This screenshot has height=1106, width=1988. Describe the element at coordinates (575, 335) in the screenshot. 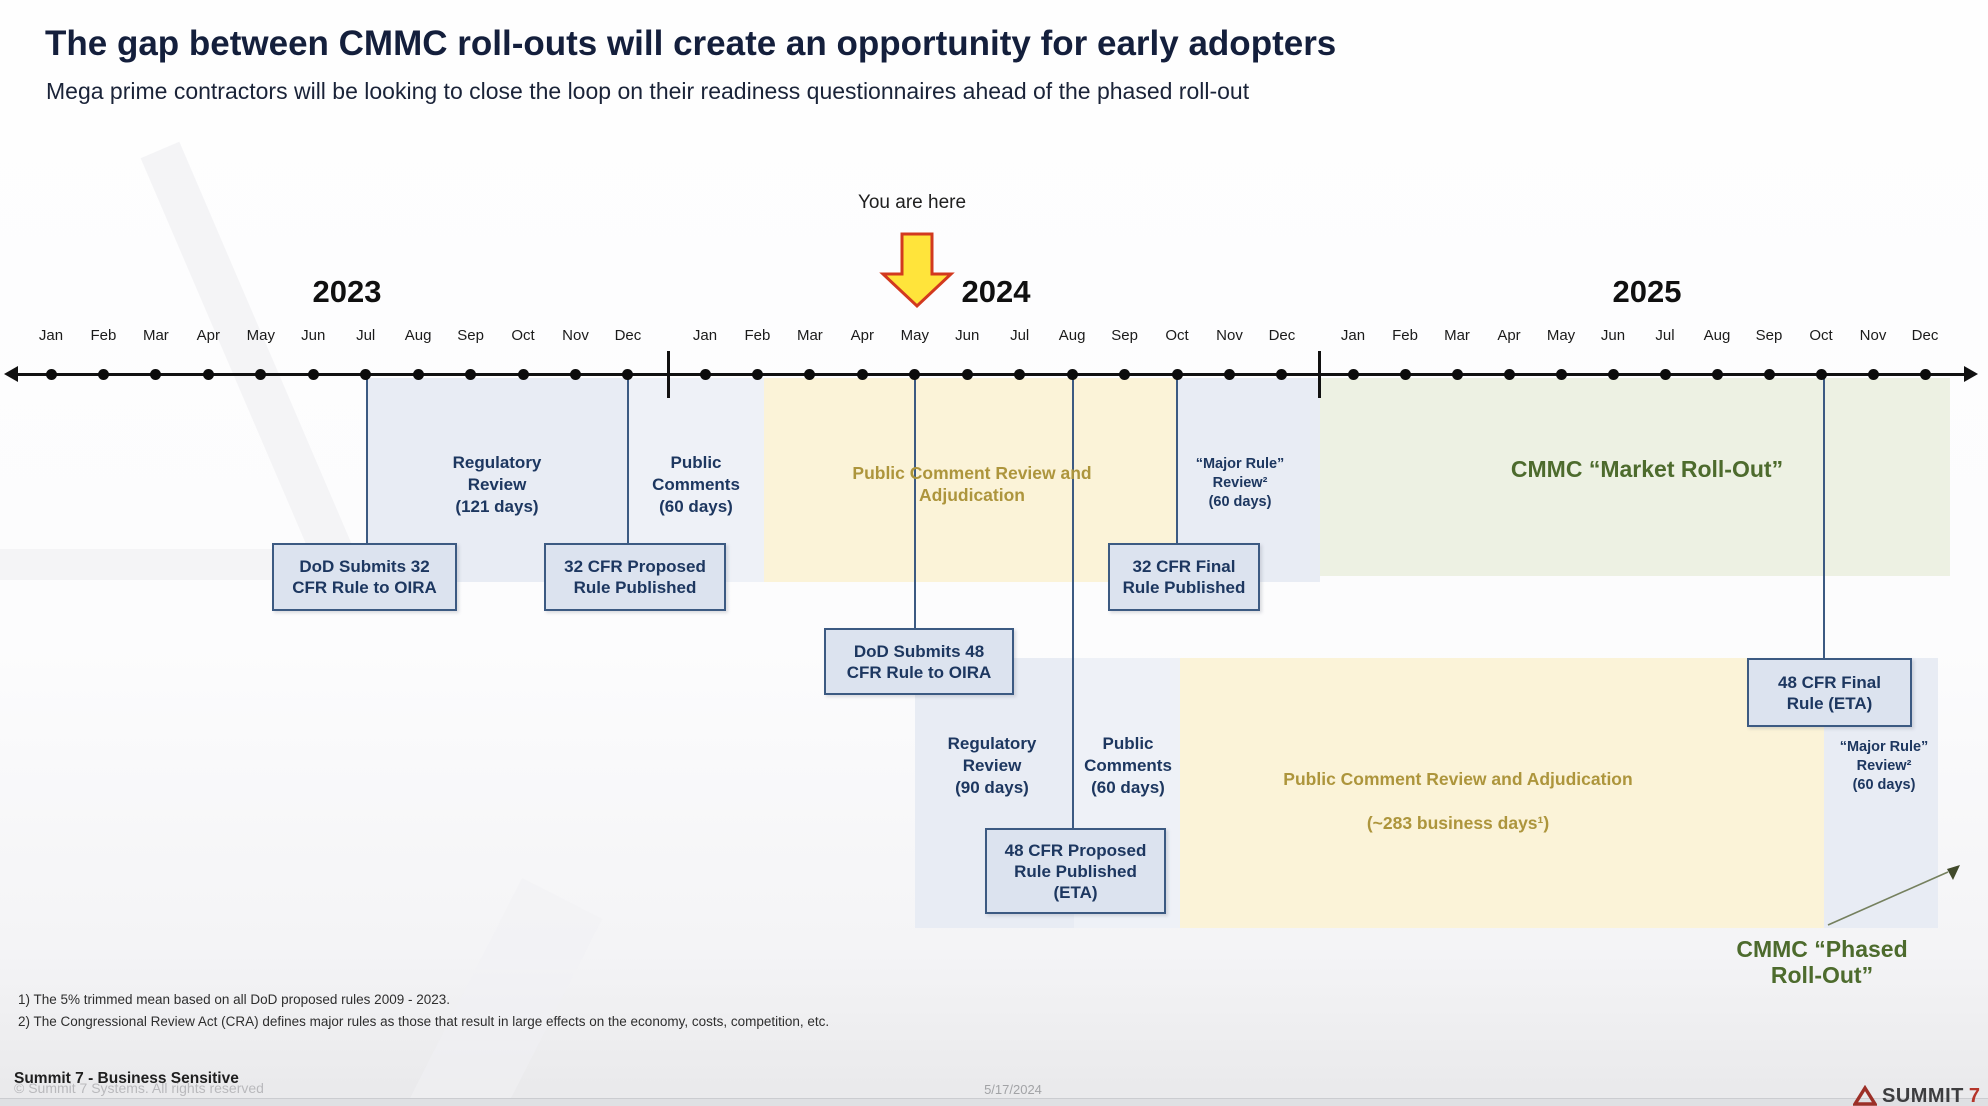

I see `timeline-month-label: Nov` at that location.